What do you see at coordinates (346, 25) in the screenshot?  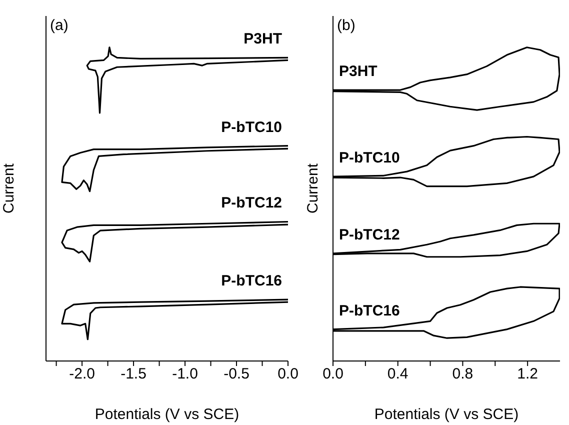 I see `text: (b)` at bounding box center [346, 25].